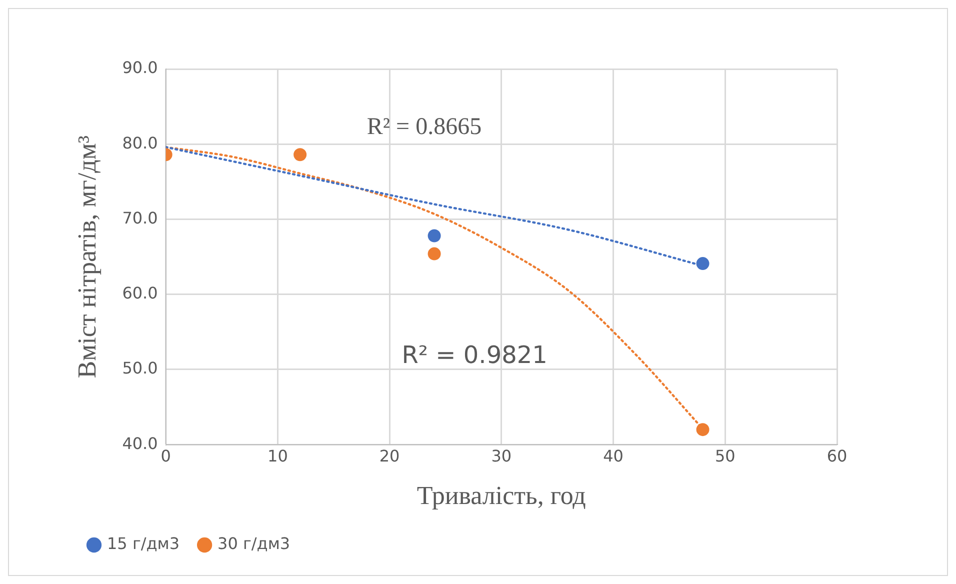 Image resolution: width=956 pixels, height=584 pixels. What do you see at coordinates (389, 456) in the screenshot?
I see `x-tick-label: 20` at bounding box center [389, 456].